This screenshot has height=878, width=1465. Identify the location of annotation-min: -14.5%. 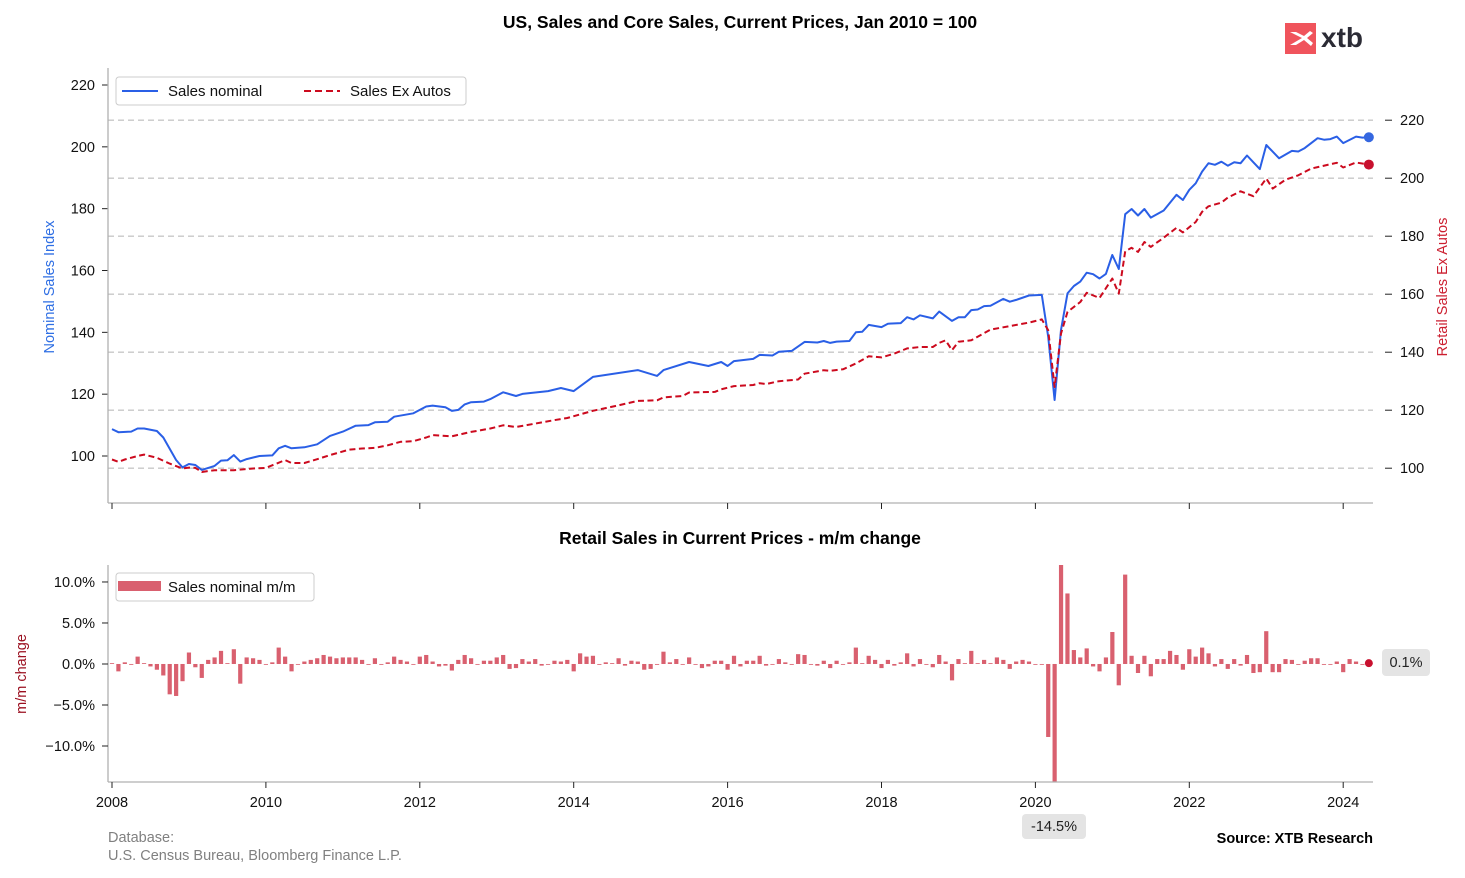
(1054, 826).